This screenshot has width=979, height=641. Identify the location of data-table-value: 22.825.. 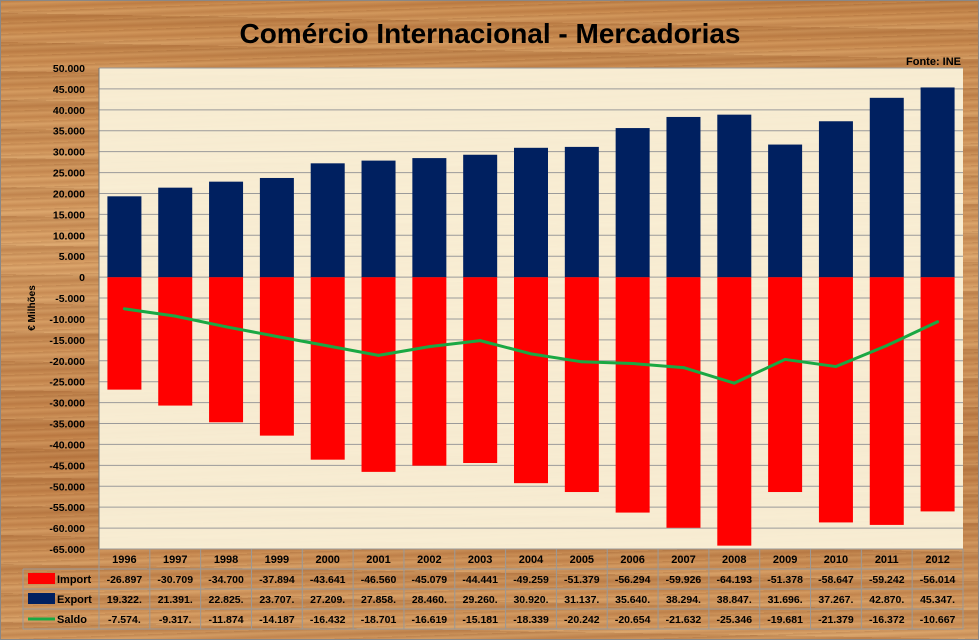
(226, 600).